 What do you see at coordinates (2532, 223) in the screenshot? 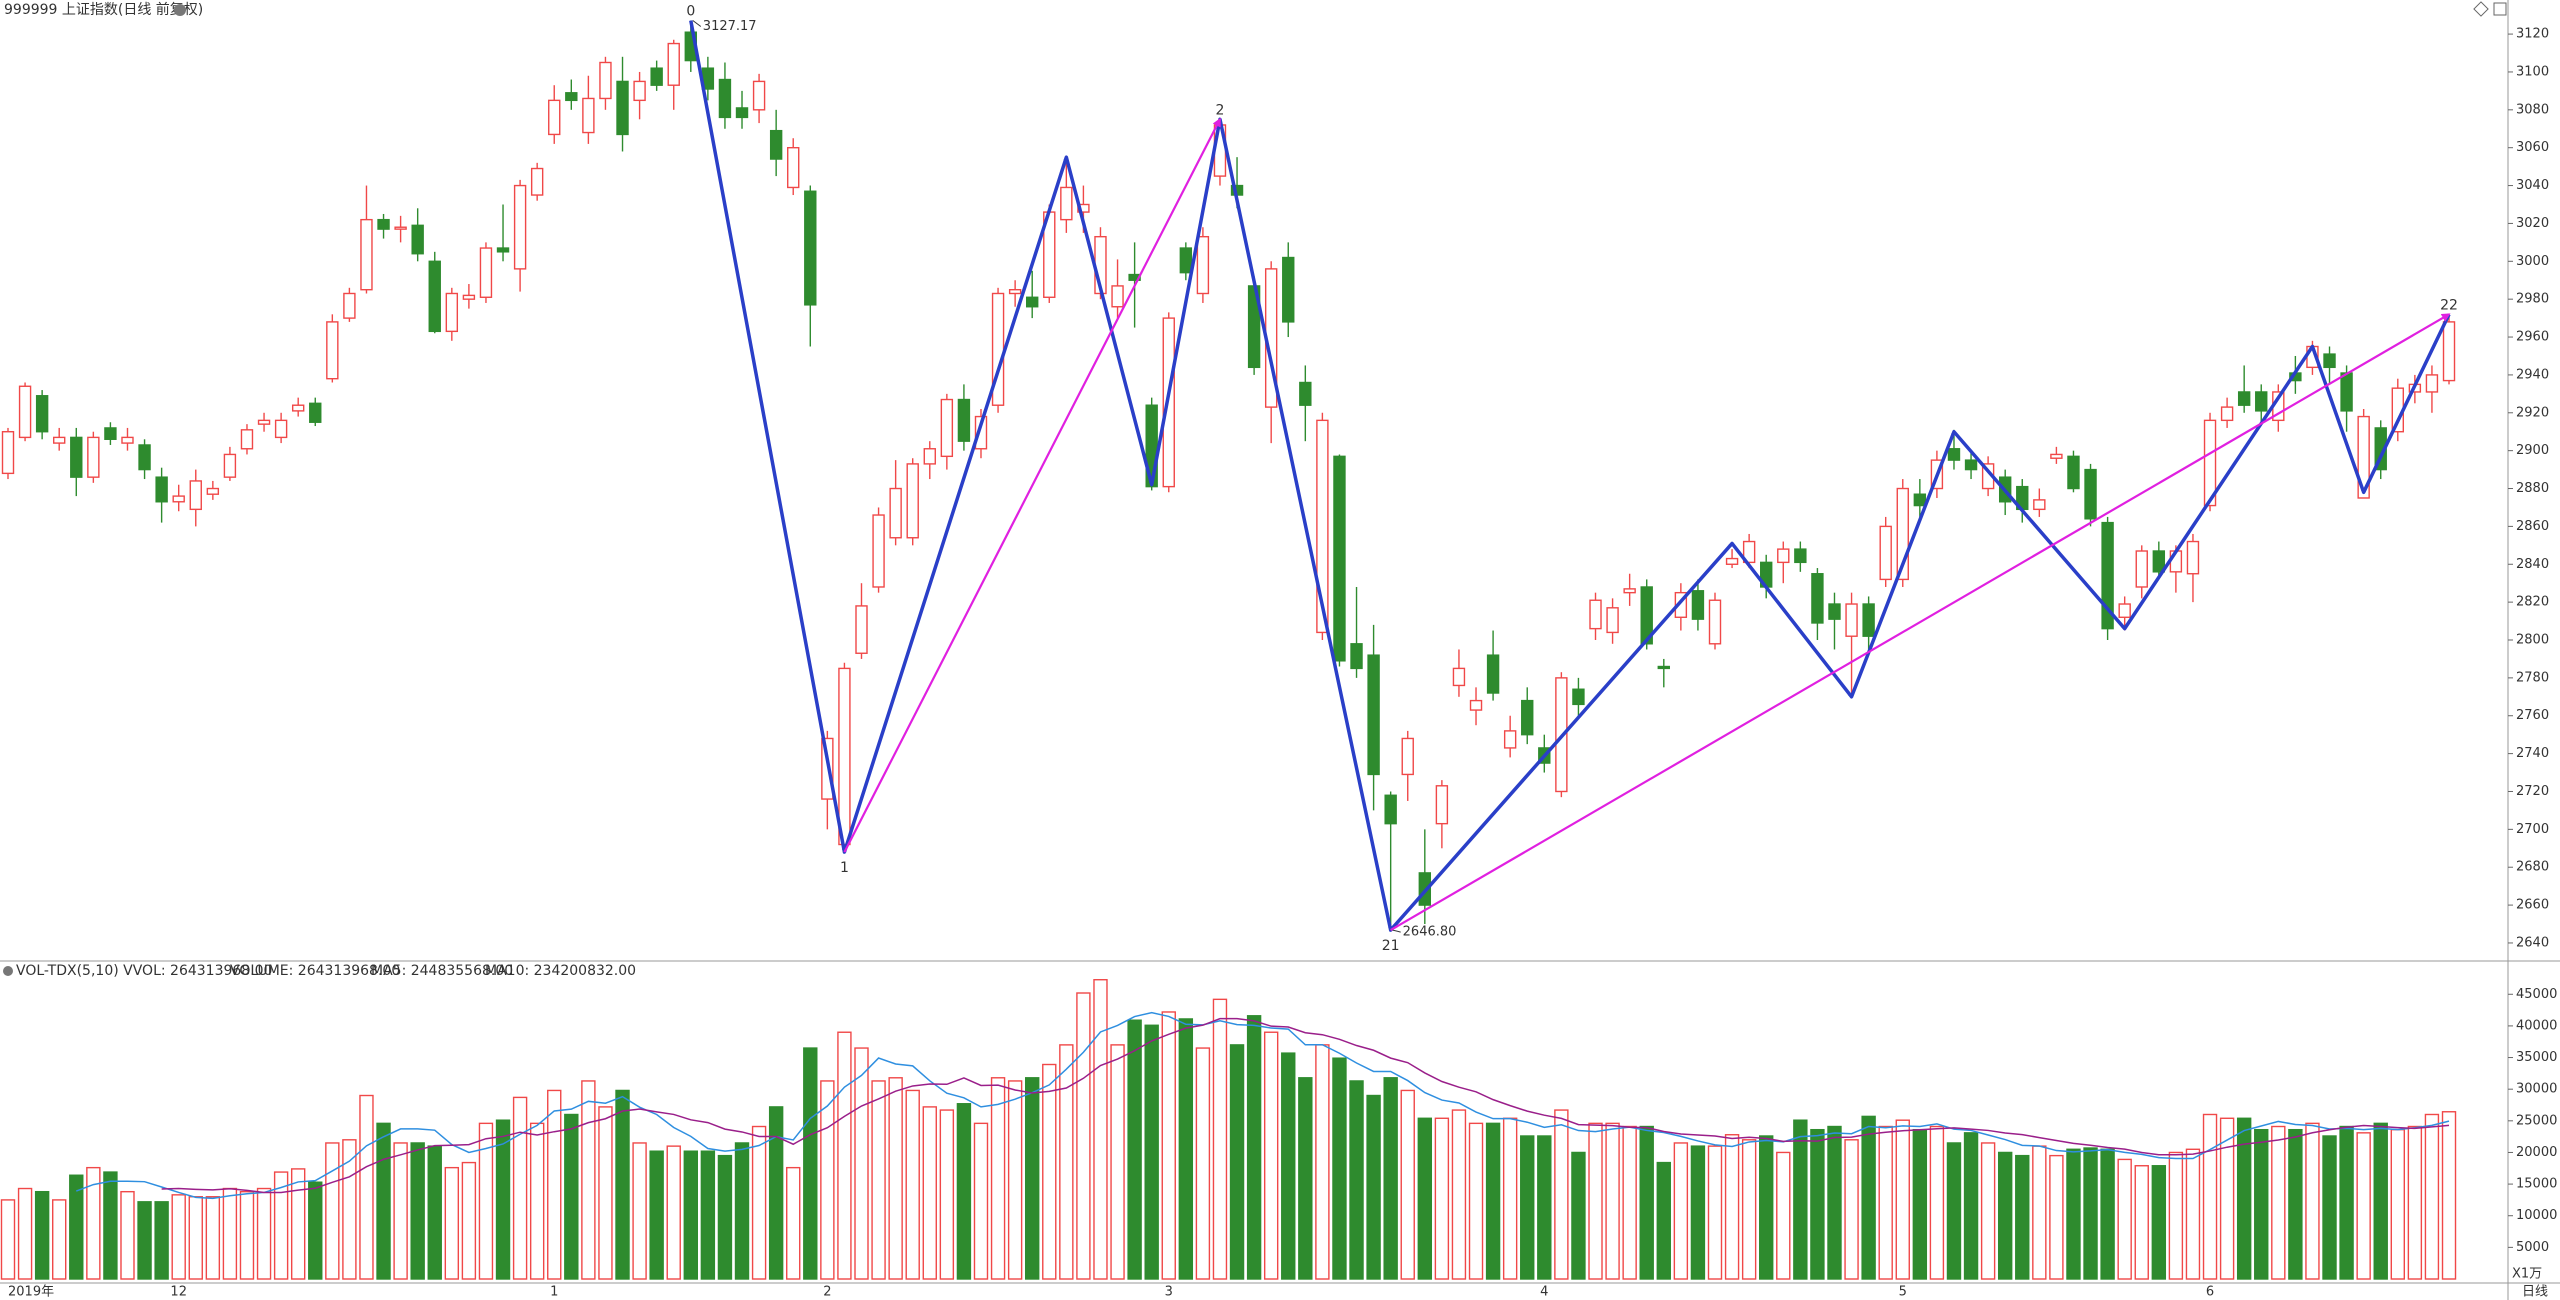
I see `y-tick-label: 3020` at bounding box center [2532, 223].